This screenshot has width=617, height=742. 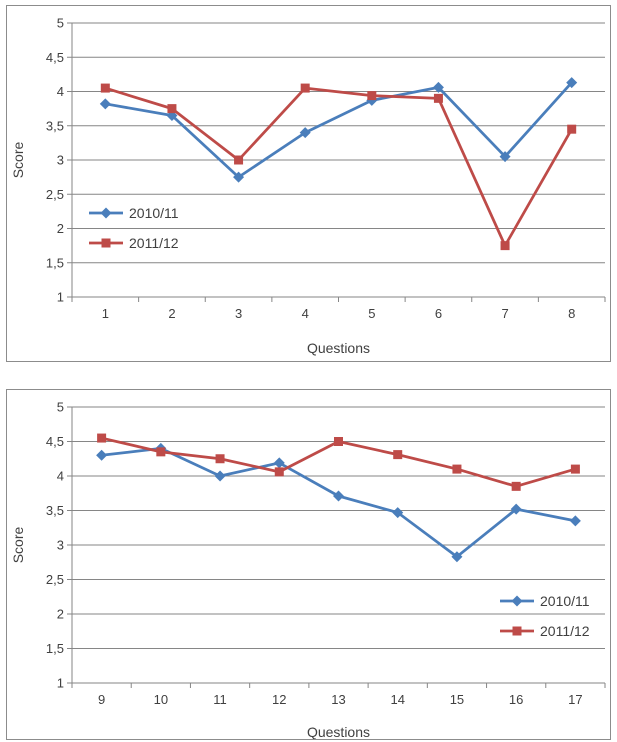 I want to click on x-tick-label: 14, so click(x=397, y=699).